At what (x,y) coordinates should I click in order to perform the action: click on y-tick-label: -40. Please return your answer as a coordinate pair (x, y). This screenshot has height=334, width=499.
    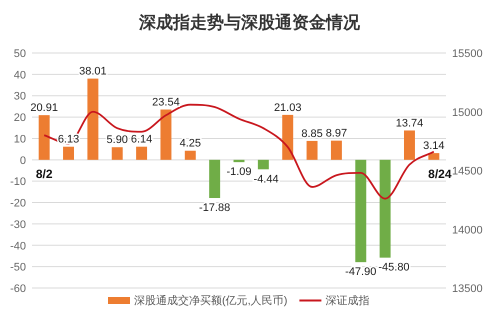
    Looking at the image, I should click on (18, 246).